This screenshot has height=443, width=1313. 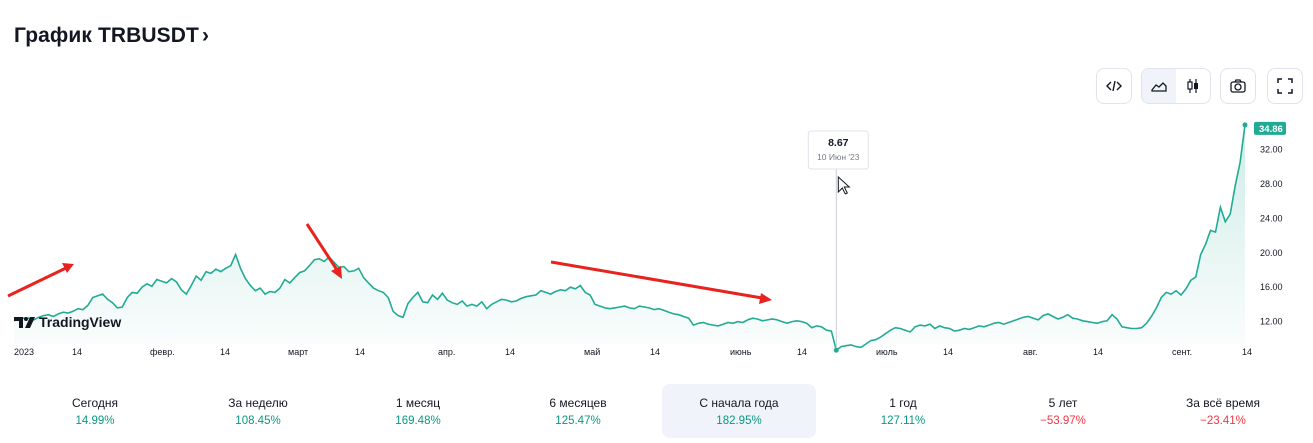 I want to click on performance-tab-label: 6 месяцев, so click(x=578, y=402).